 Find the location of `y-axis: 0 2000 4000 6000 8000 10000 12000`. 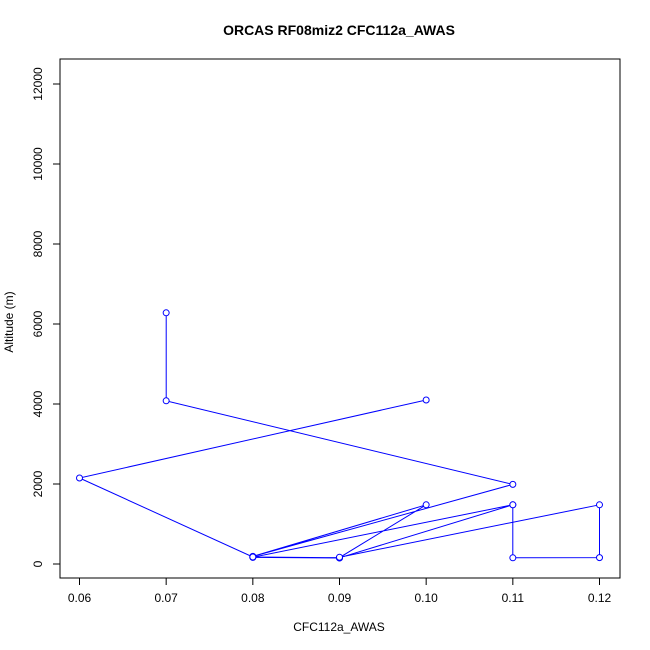

y-axis: 0 2000 4000 6000 8000 10000 12000 is located at coordinates (46, 317).